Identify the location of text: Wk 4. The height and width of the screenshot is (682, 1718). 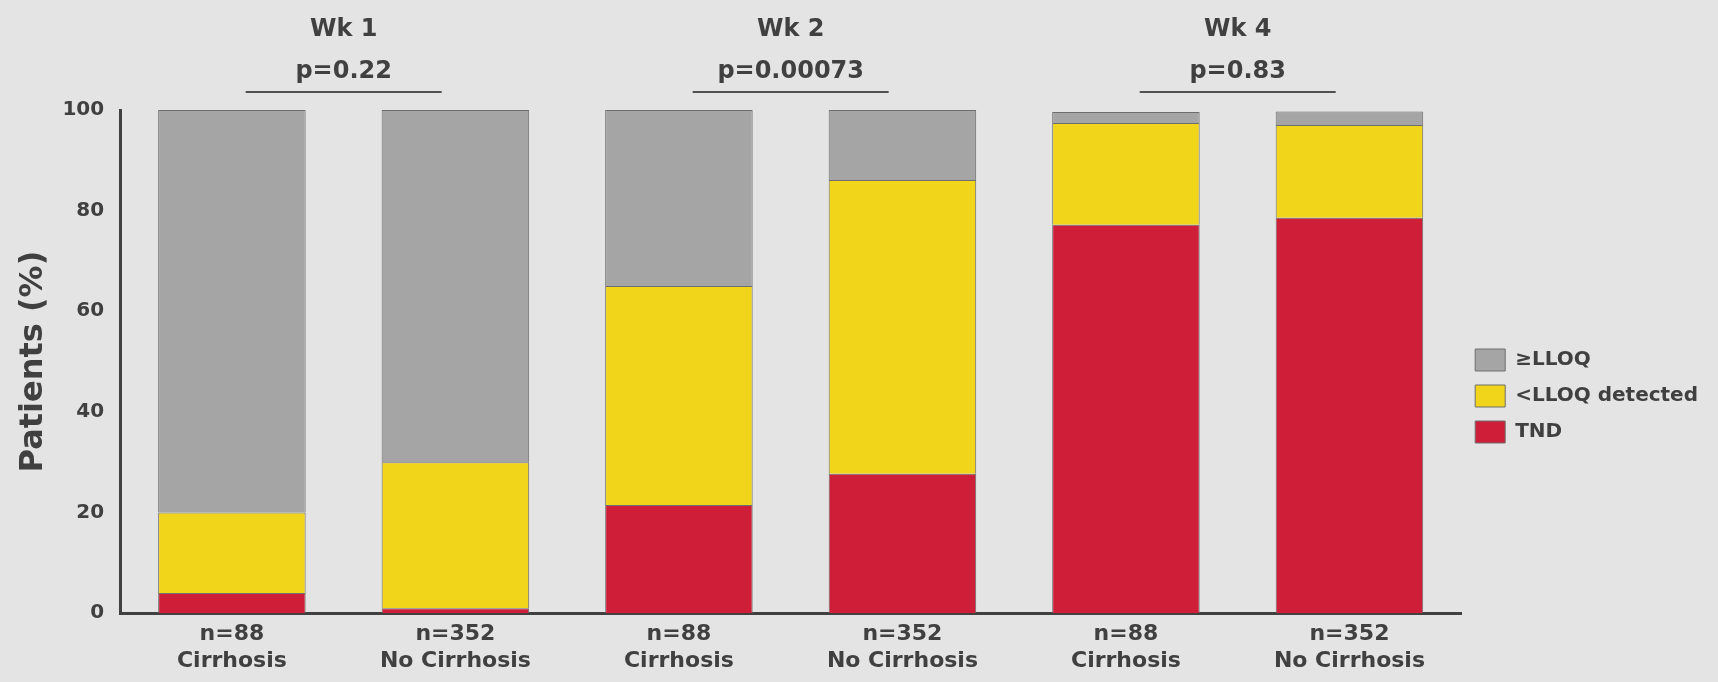
(1237, 28).